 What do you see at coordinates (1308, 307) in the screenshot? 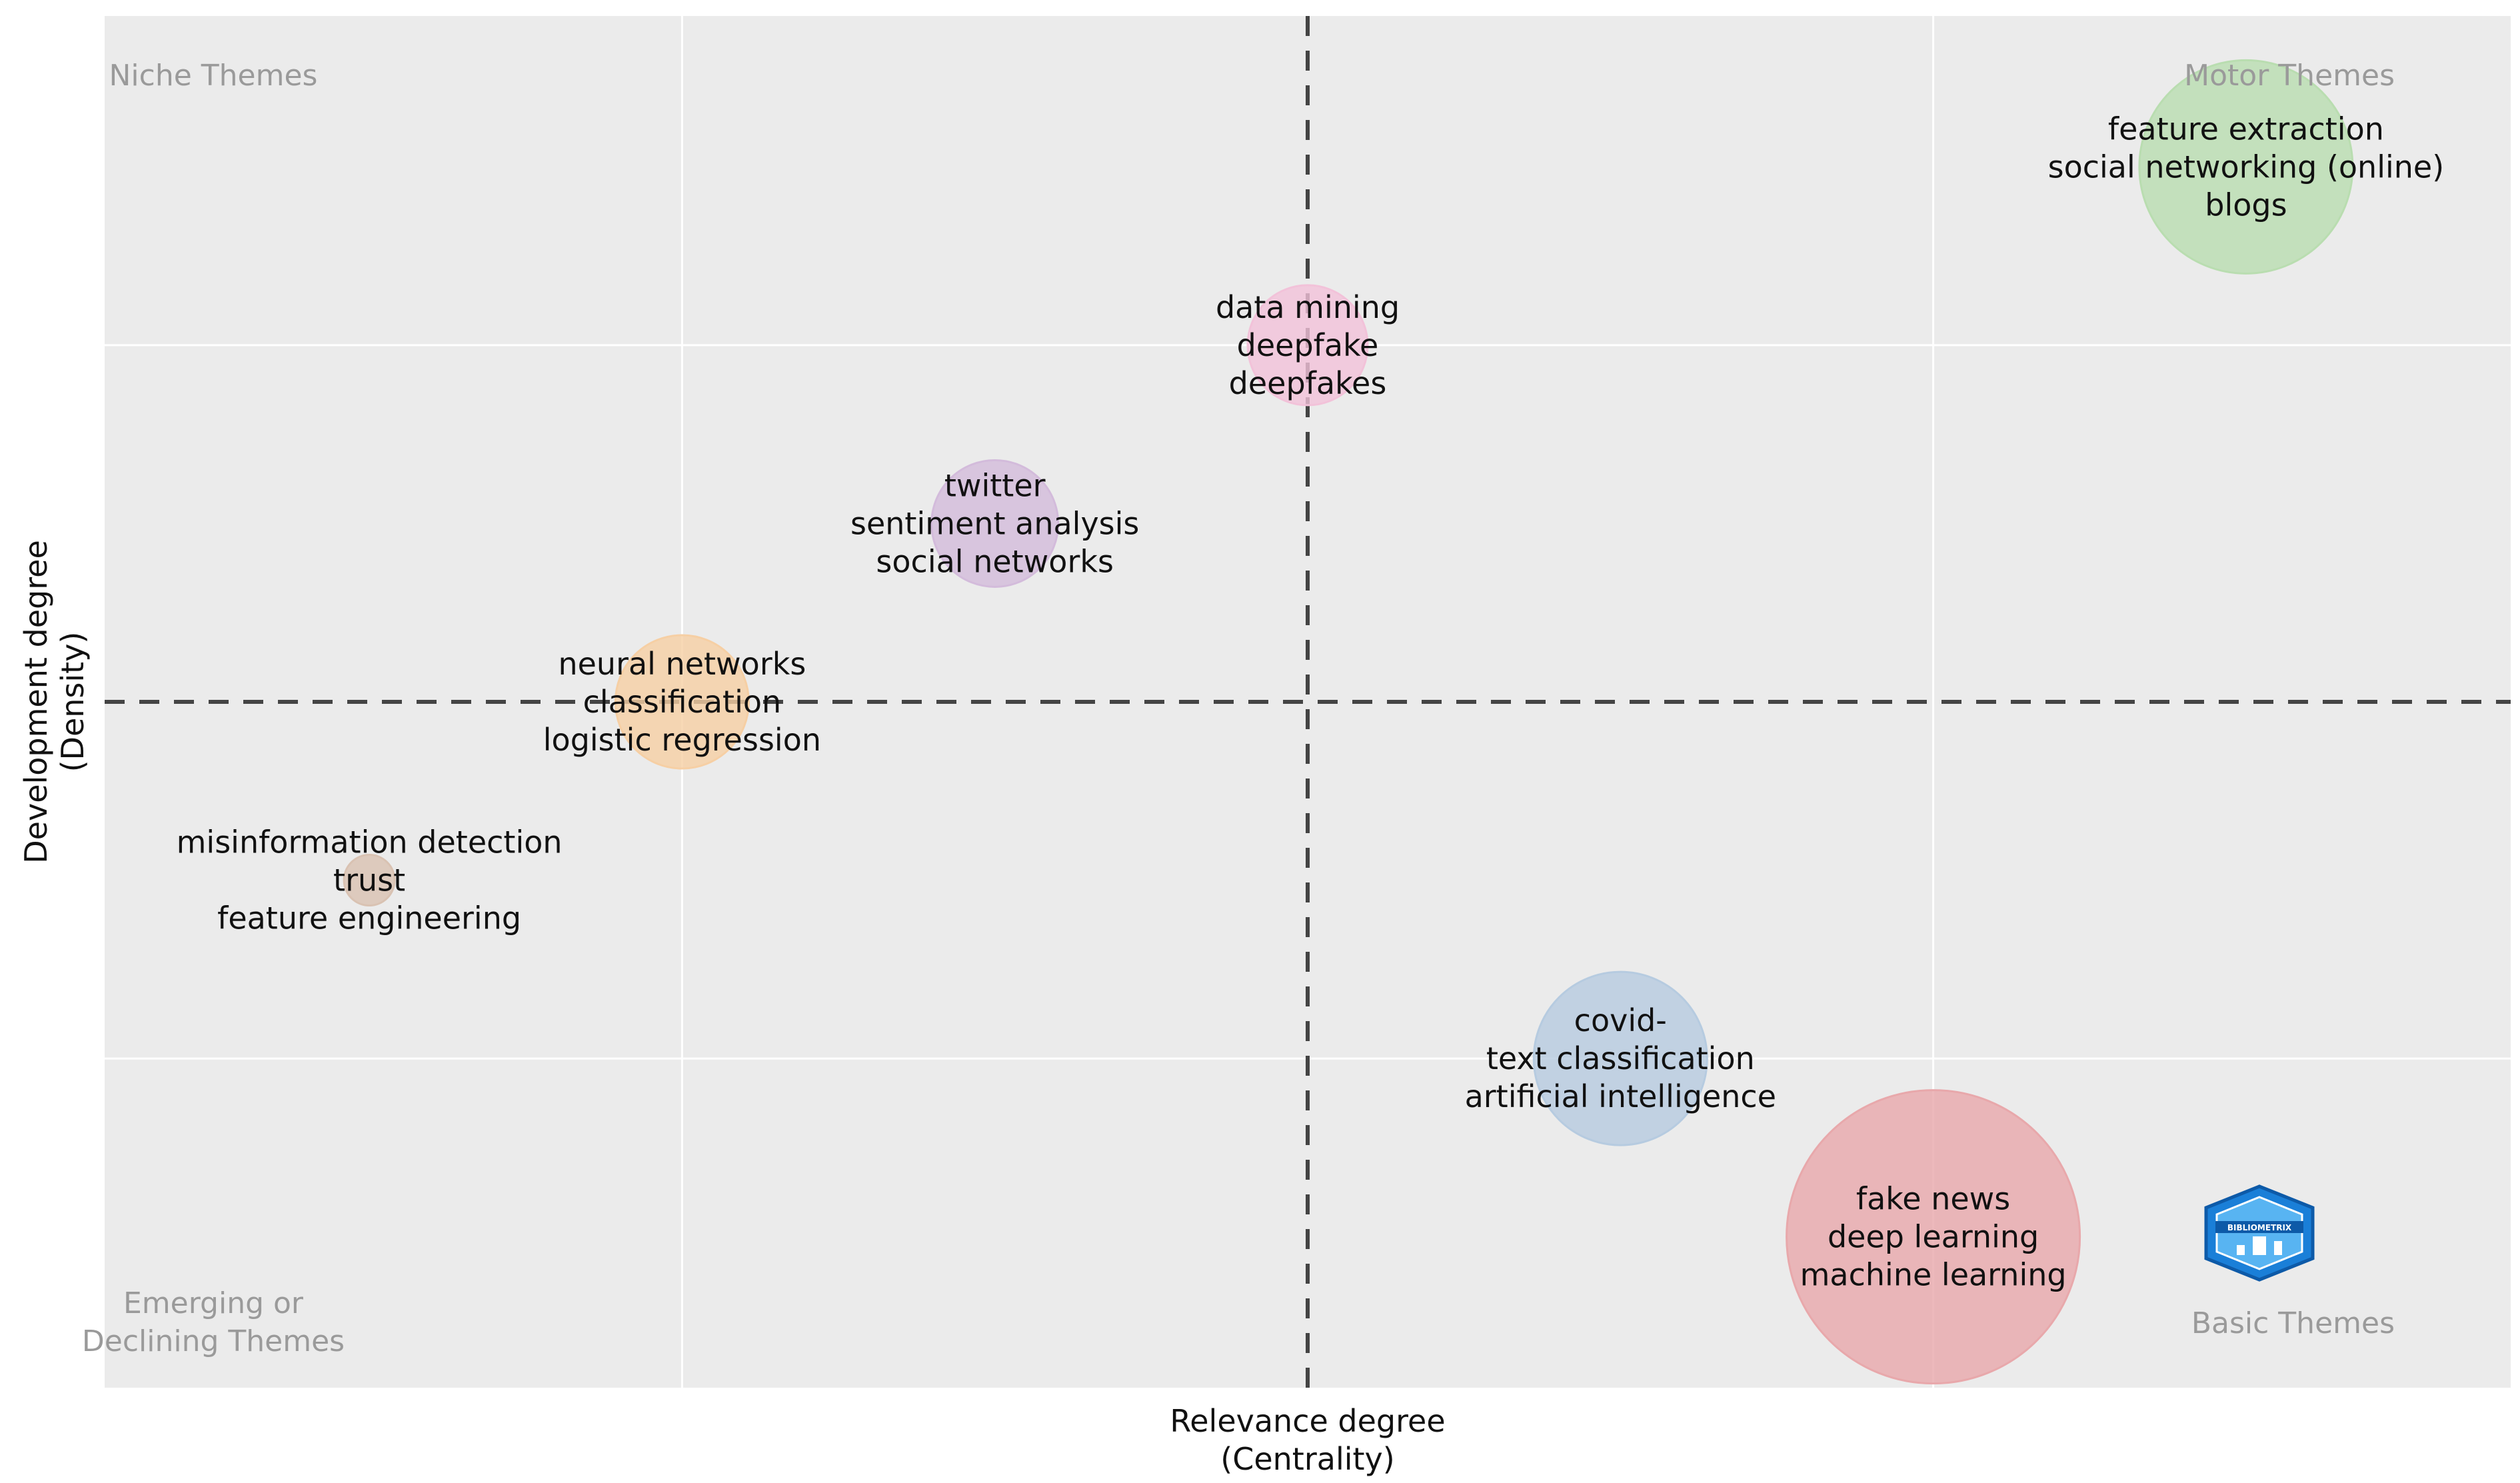
I see `bubble-1-label-0: data mining` at bounding box center [1308, 307].